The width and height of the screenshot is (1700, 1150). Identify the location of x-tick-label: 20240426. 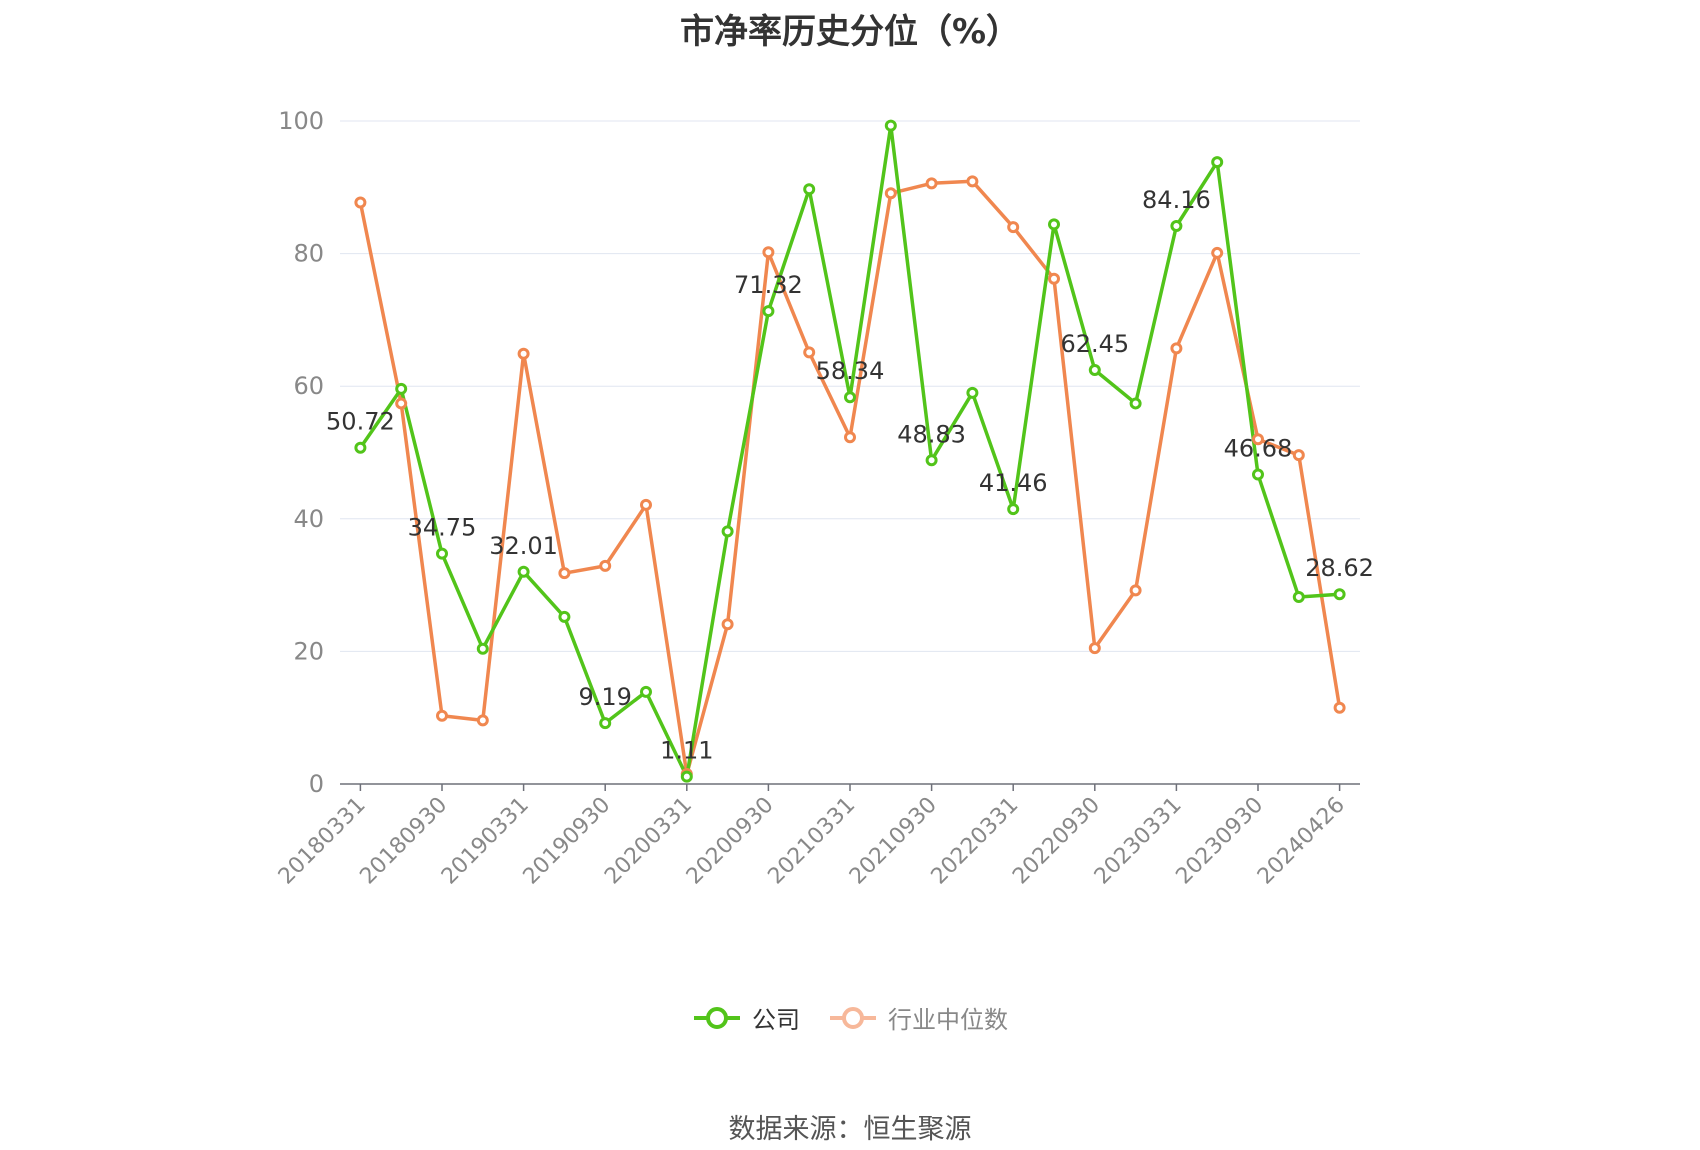
(1301, 841).